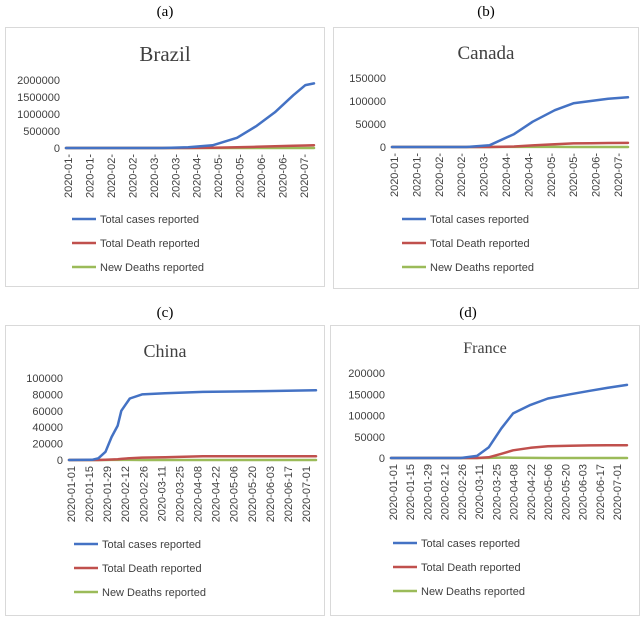  I want to click on y-tick-label: 150000, so click(366, 395).